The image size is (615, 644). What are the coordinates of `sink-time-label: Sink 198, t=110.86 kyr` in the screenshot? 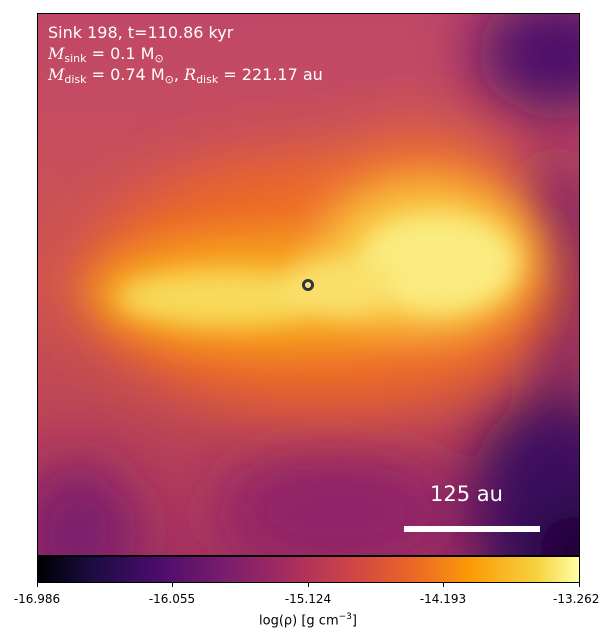 It's located at (141, 32).